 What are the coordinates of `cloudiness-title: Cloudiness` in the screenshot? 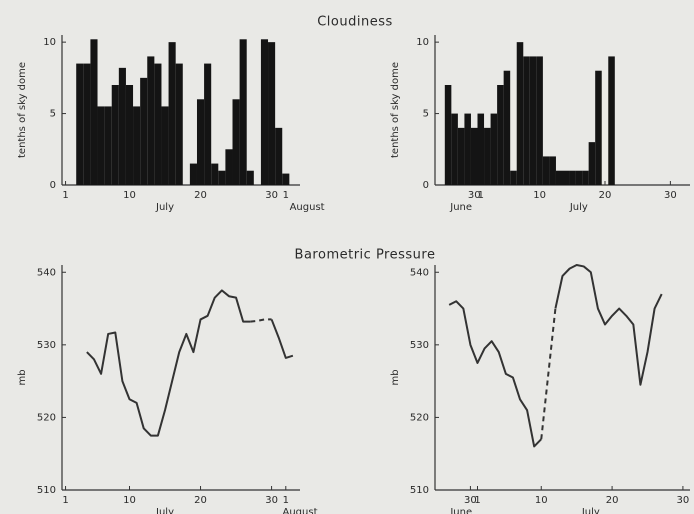 It's located at (355, 22).